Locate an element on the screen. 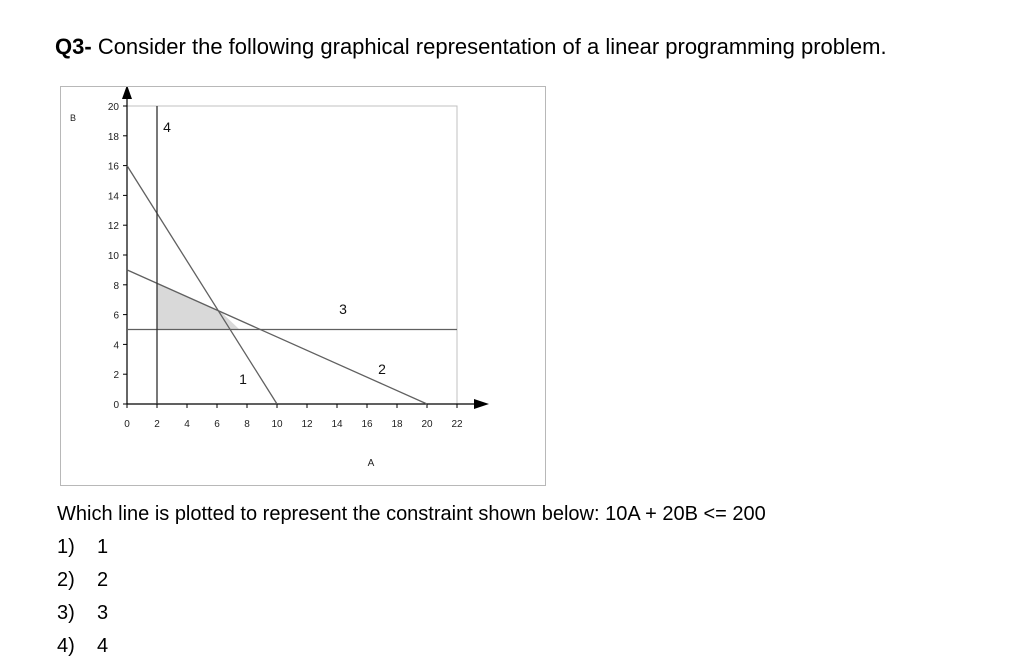 The image size is (1009, 667). option-value: 3 is located at coordinates (103, 613).